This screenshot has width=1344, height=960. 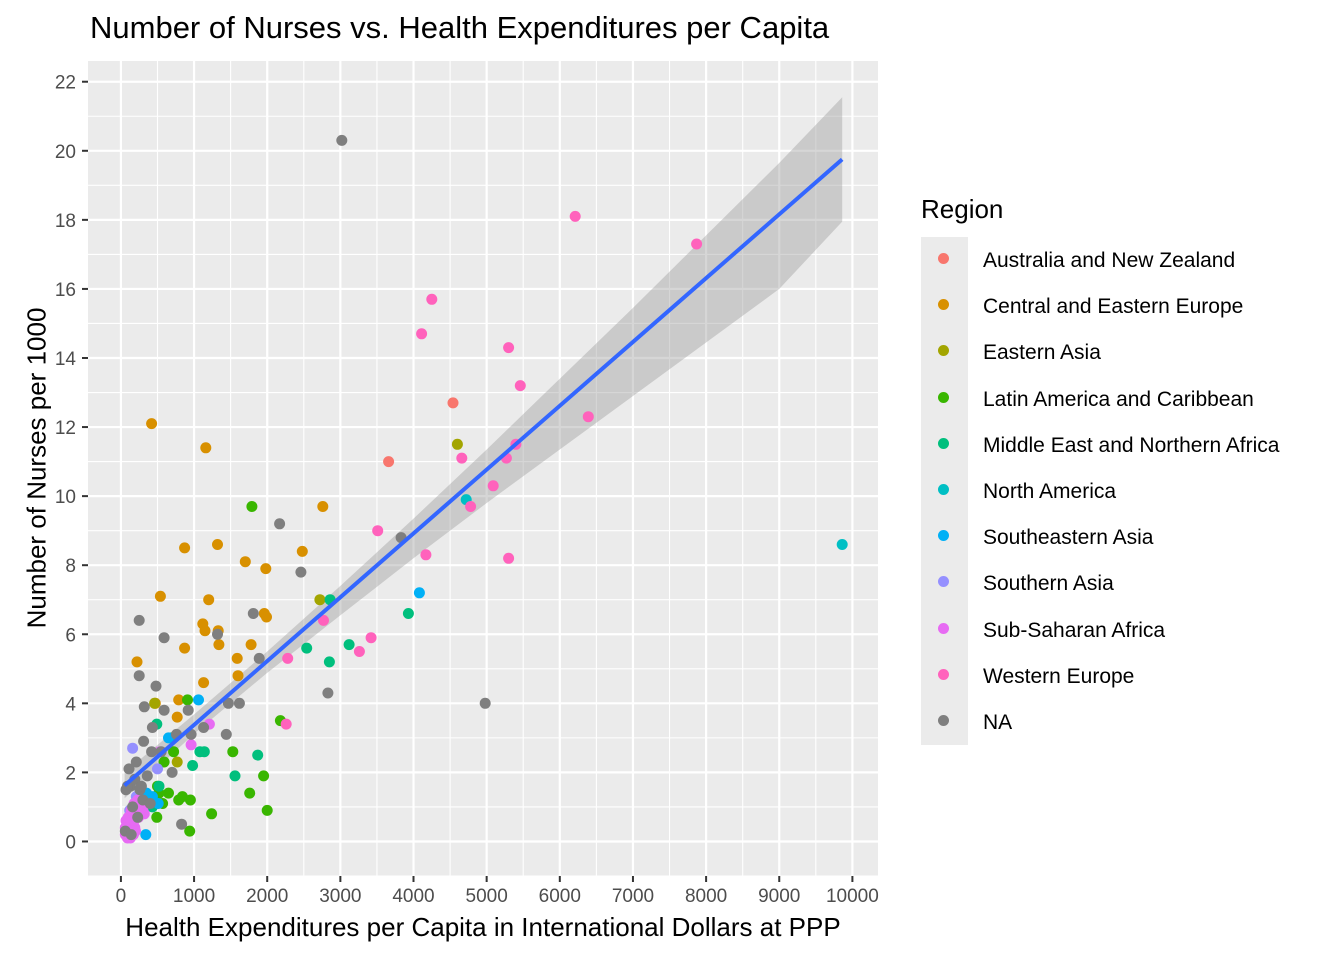 What do you see at coordinates (65, 221) in the screenshot?
I see `y-tick-label: 18` at bounding box center [65, 221].